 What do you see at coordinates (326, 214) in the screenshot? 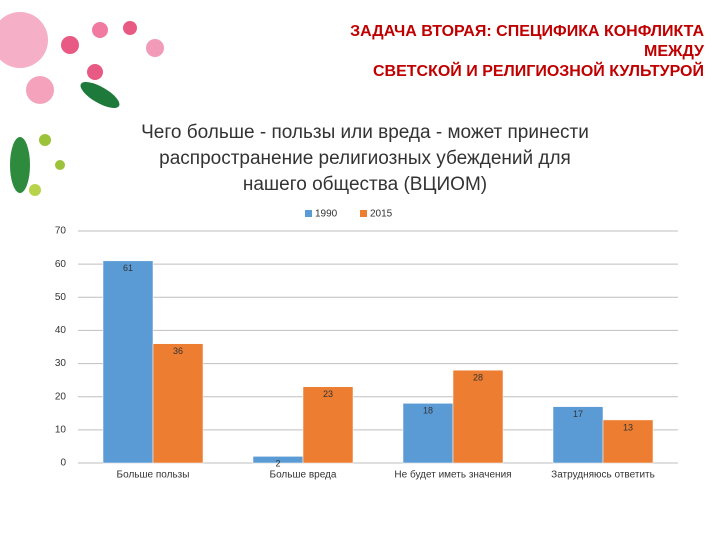
I see `legend-label: 1990` at bounding box center [326, 214].